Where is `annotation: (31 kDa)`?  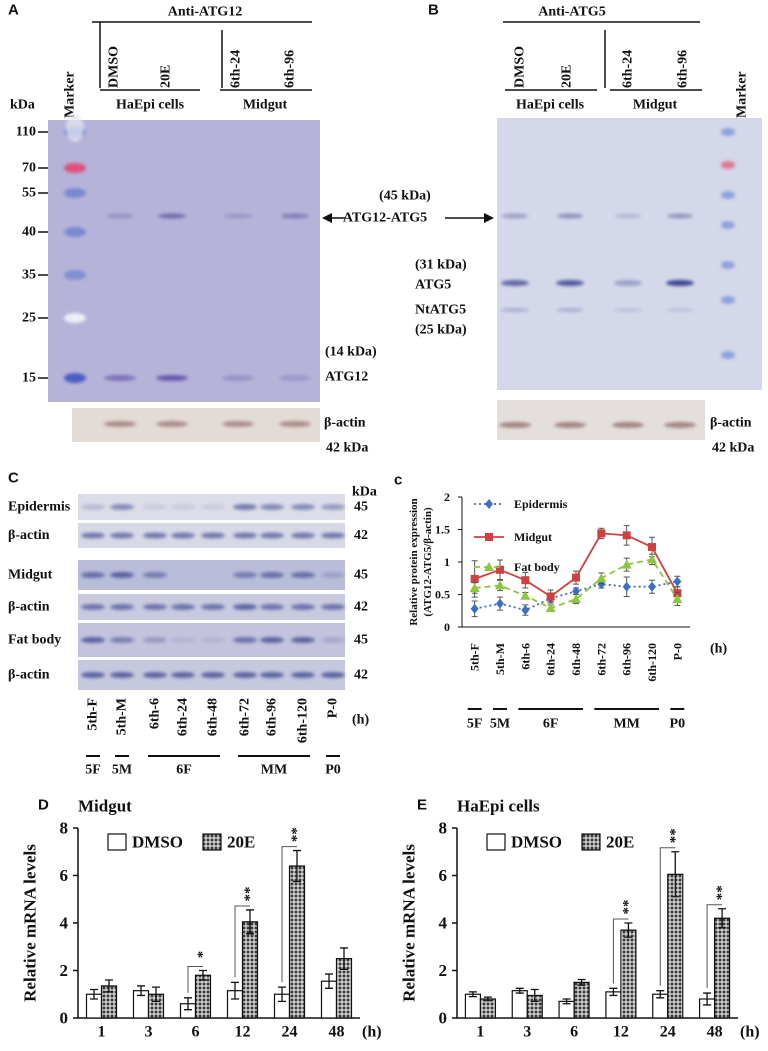 annotation: (31 kDa) is located at coordinates (441, 265).